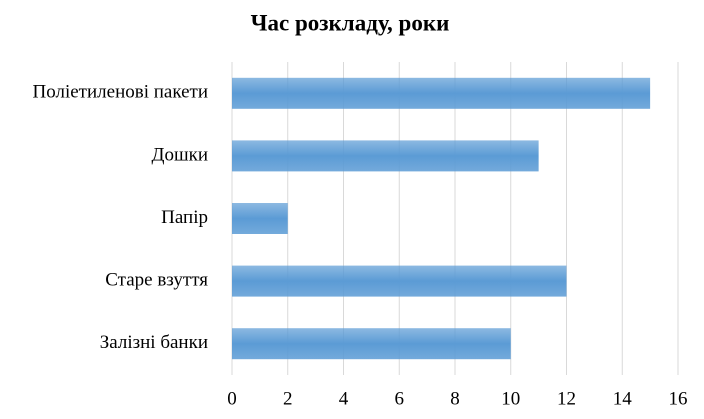  I want to click on y-tick-label: Папір, so click(184, 217).